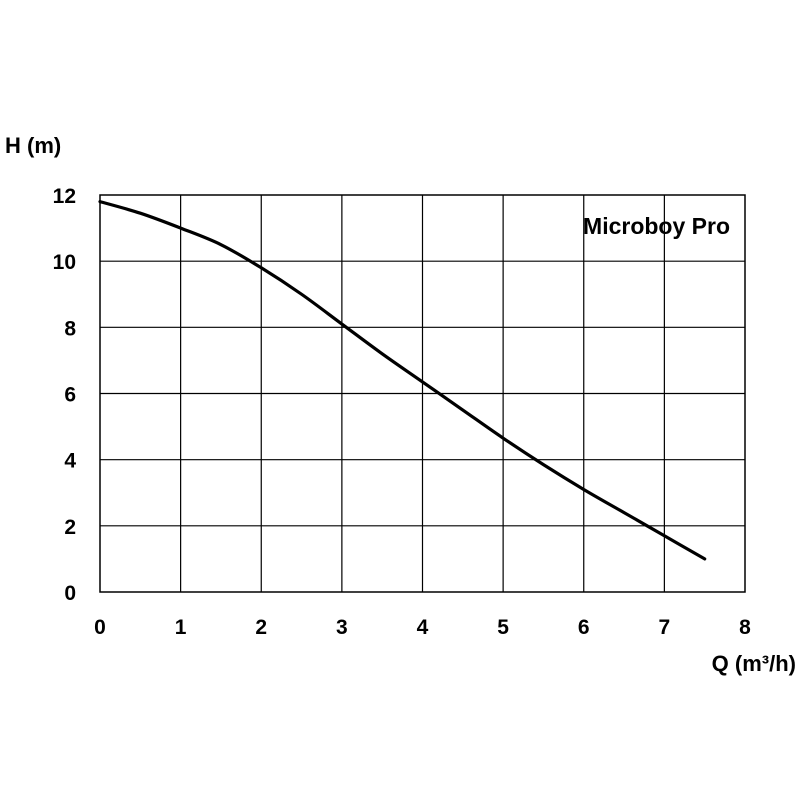 This screenshot has width=800, height=800. I want to click on x-tick-label-8: 8, so click(745, 627).